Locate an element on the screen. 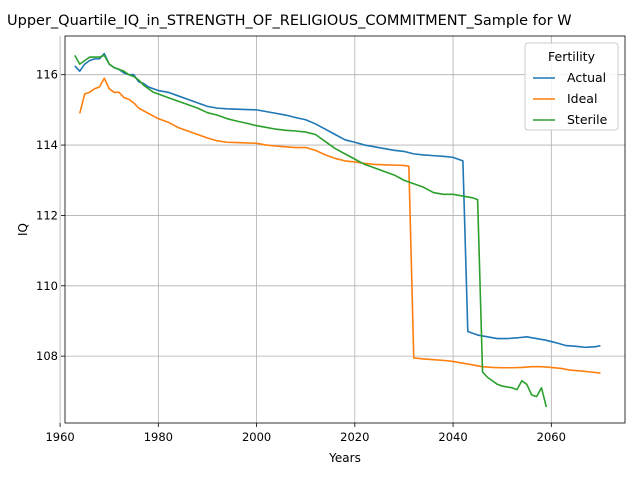 The width and height of the screenshot is (640, 480). legend: Fertility Actual Ideal Sterile is located at coordinates (571, 86).